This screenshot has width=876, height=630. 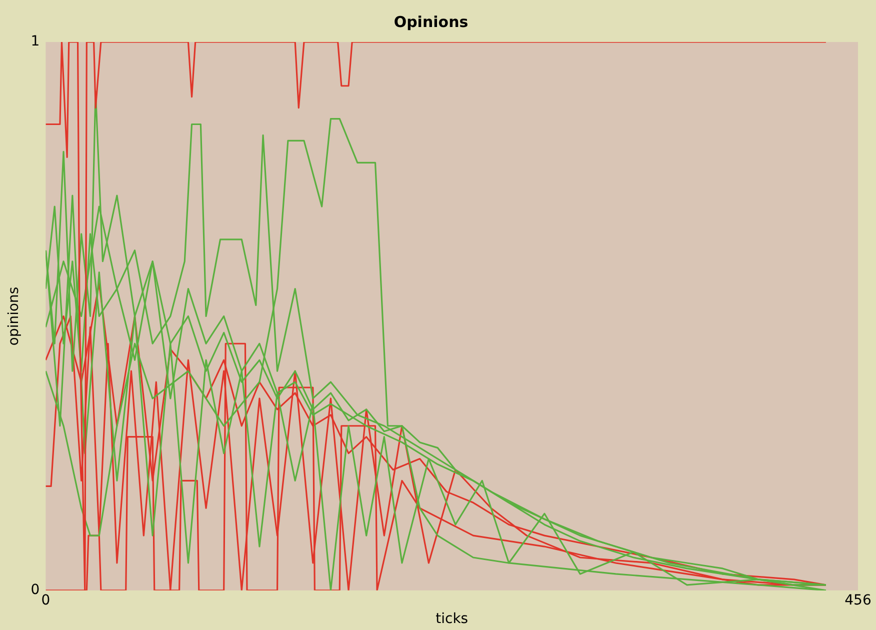 What do you see at coordinates (858, 600) in the screenshot?
I see `x-tick-label: 456` at bounding box center [858, 600].